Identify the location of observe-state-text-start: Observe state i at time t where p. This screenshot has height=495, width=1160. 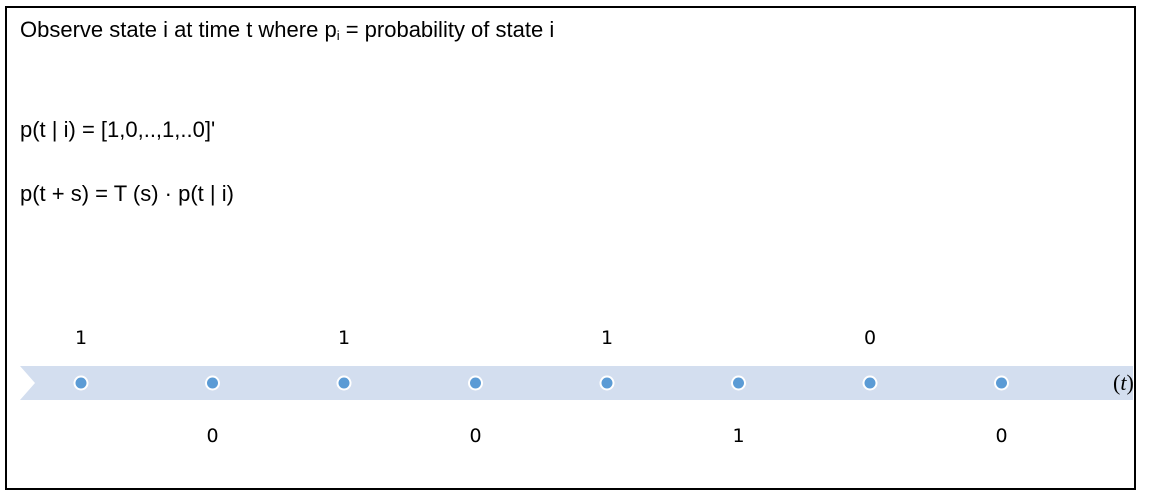
(178, 29).